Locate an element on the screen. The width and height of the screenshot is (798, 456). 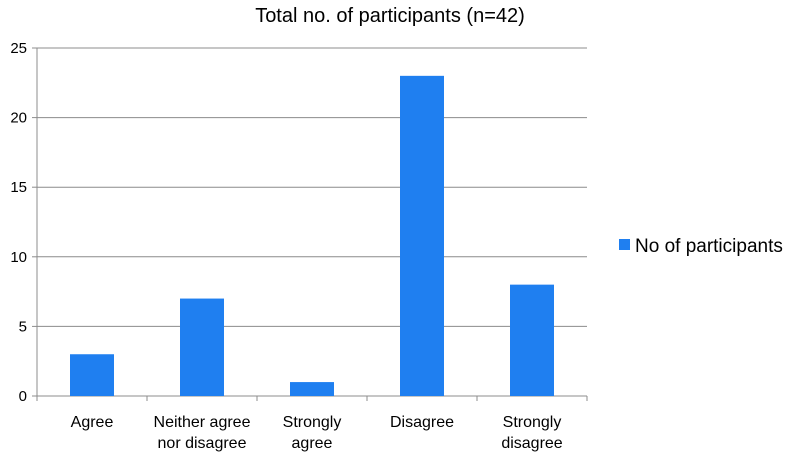
y-tick-label-10: 10 is located at coordinates (18, 257).